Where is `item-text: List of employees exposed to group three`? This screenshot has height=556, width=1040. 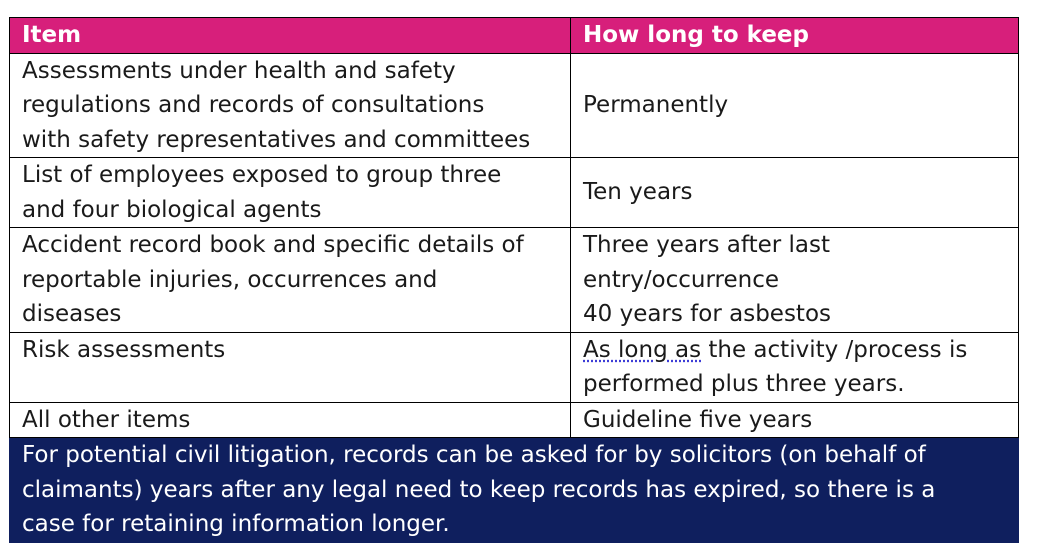 item-text: List of employees exposed to group three is located at coordinates (262, 175).